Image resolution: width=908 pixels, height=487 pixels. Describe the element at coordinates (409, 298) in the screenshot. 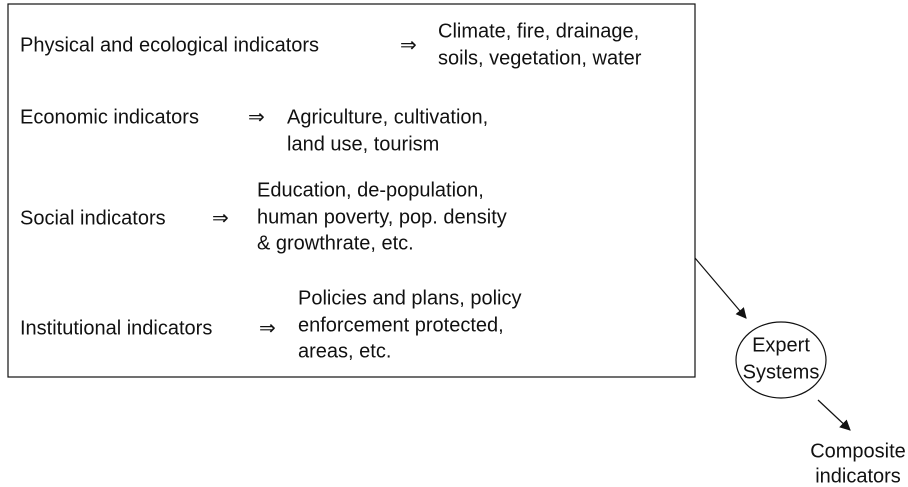

I see `indicator-detail: Policies and plans, policy` at that location.